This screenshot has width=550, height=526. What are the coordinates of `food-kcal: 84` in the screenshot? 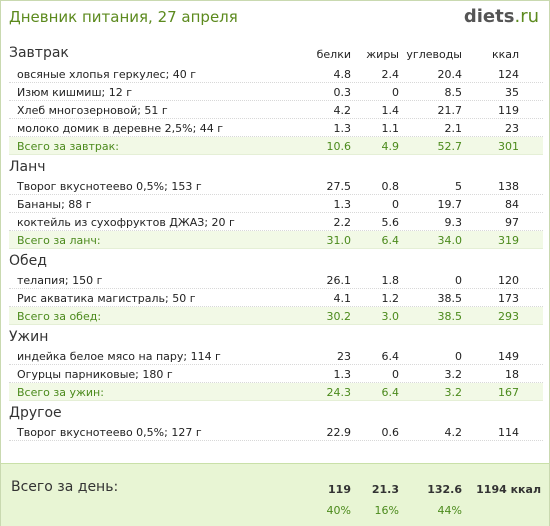 It's located at (512, 204).